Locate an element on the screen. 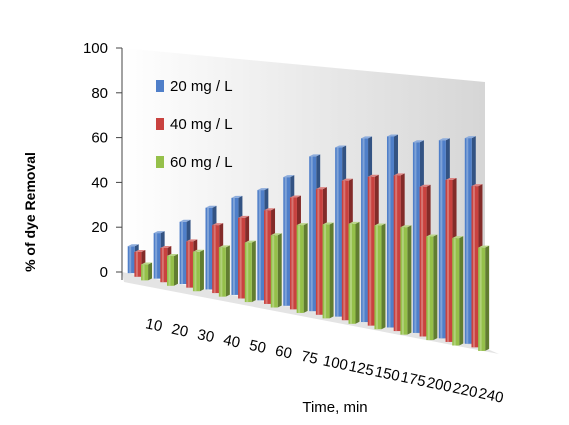 The width and height of the screenshot is (569, 425). y-tick-label: 20 is located at coordinates (99, 227).